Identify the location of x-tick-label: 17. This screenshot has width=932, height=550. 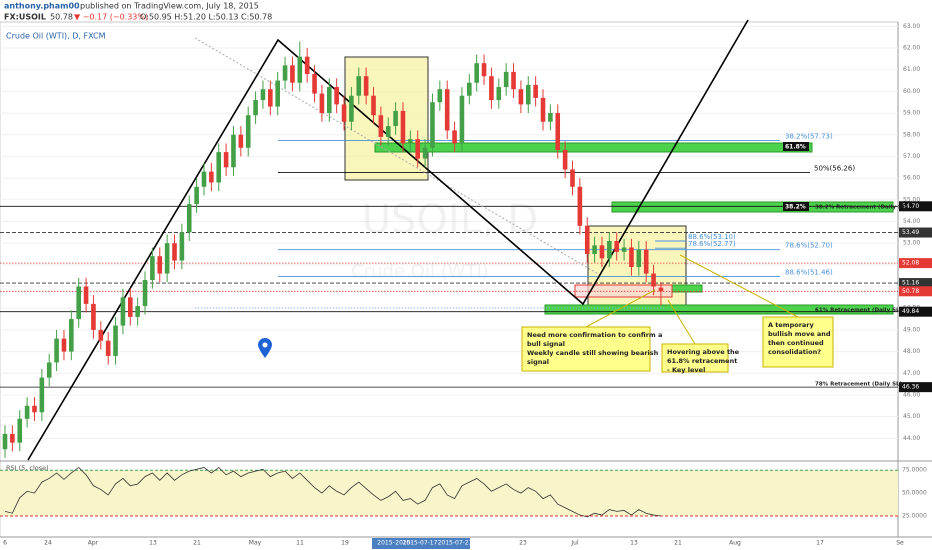
(820, 543).